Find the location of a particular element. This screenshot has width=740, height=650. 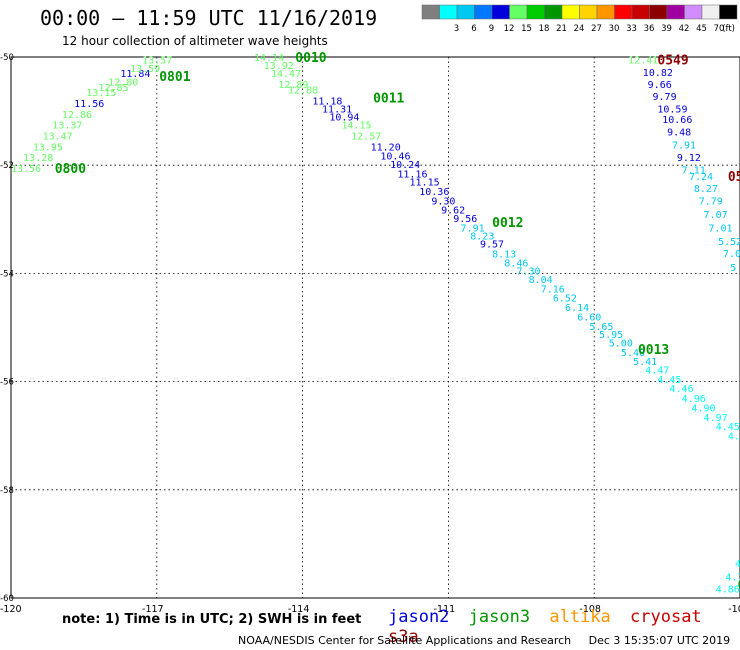

chart-title: 00:00 – 11:59 UTC 11/16/2019 is located at coordinates (209, 18).